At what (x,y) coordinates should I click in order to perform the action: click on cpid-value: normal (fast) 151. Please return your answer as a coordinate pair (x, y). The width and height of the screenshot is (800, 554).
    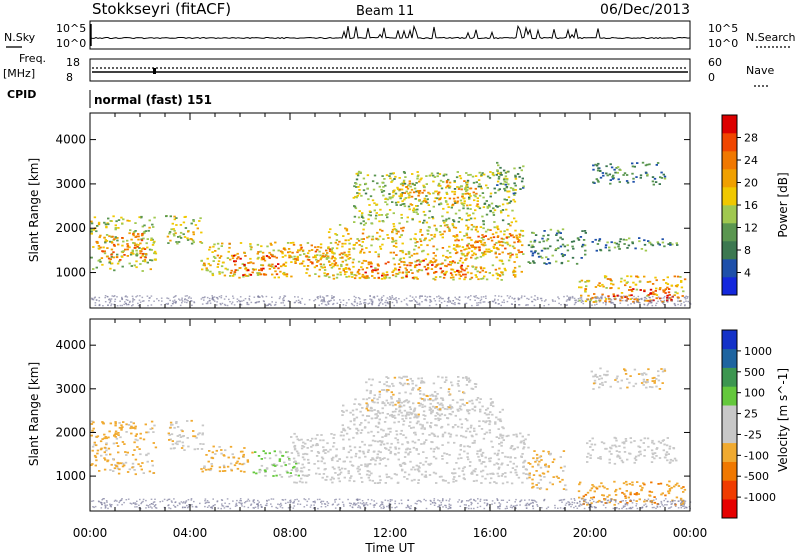
    Looking at the image, I should click on (153, 100).